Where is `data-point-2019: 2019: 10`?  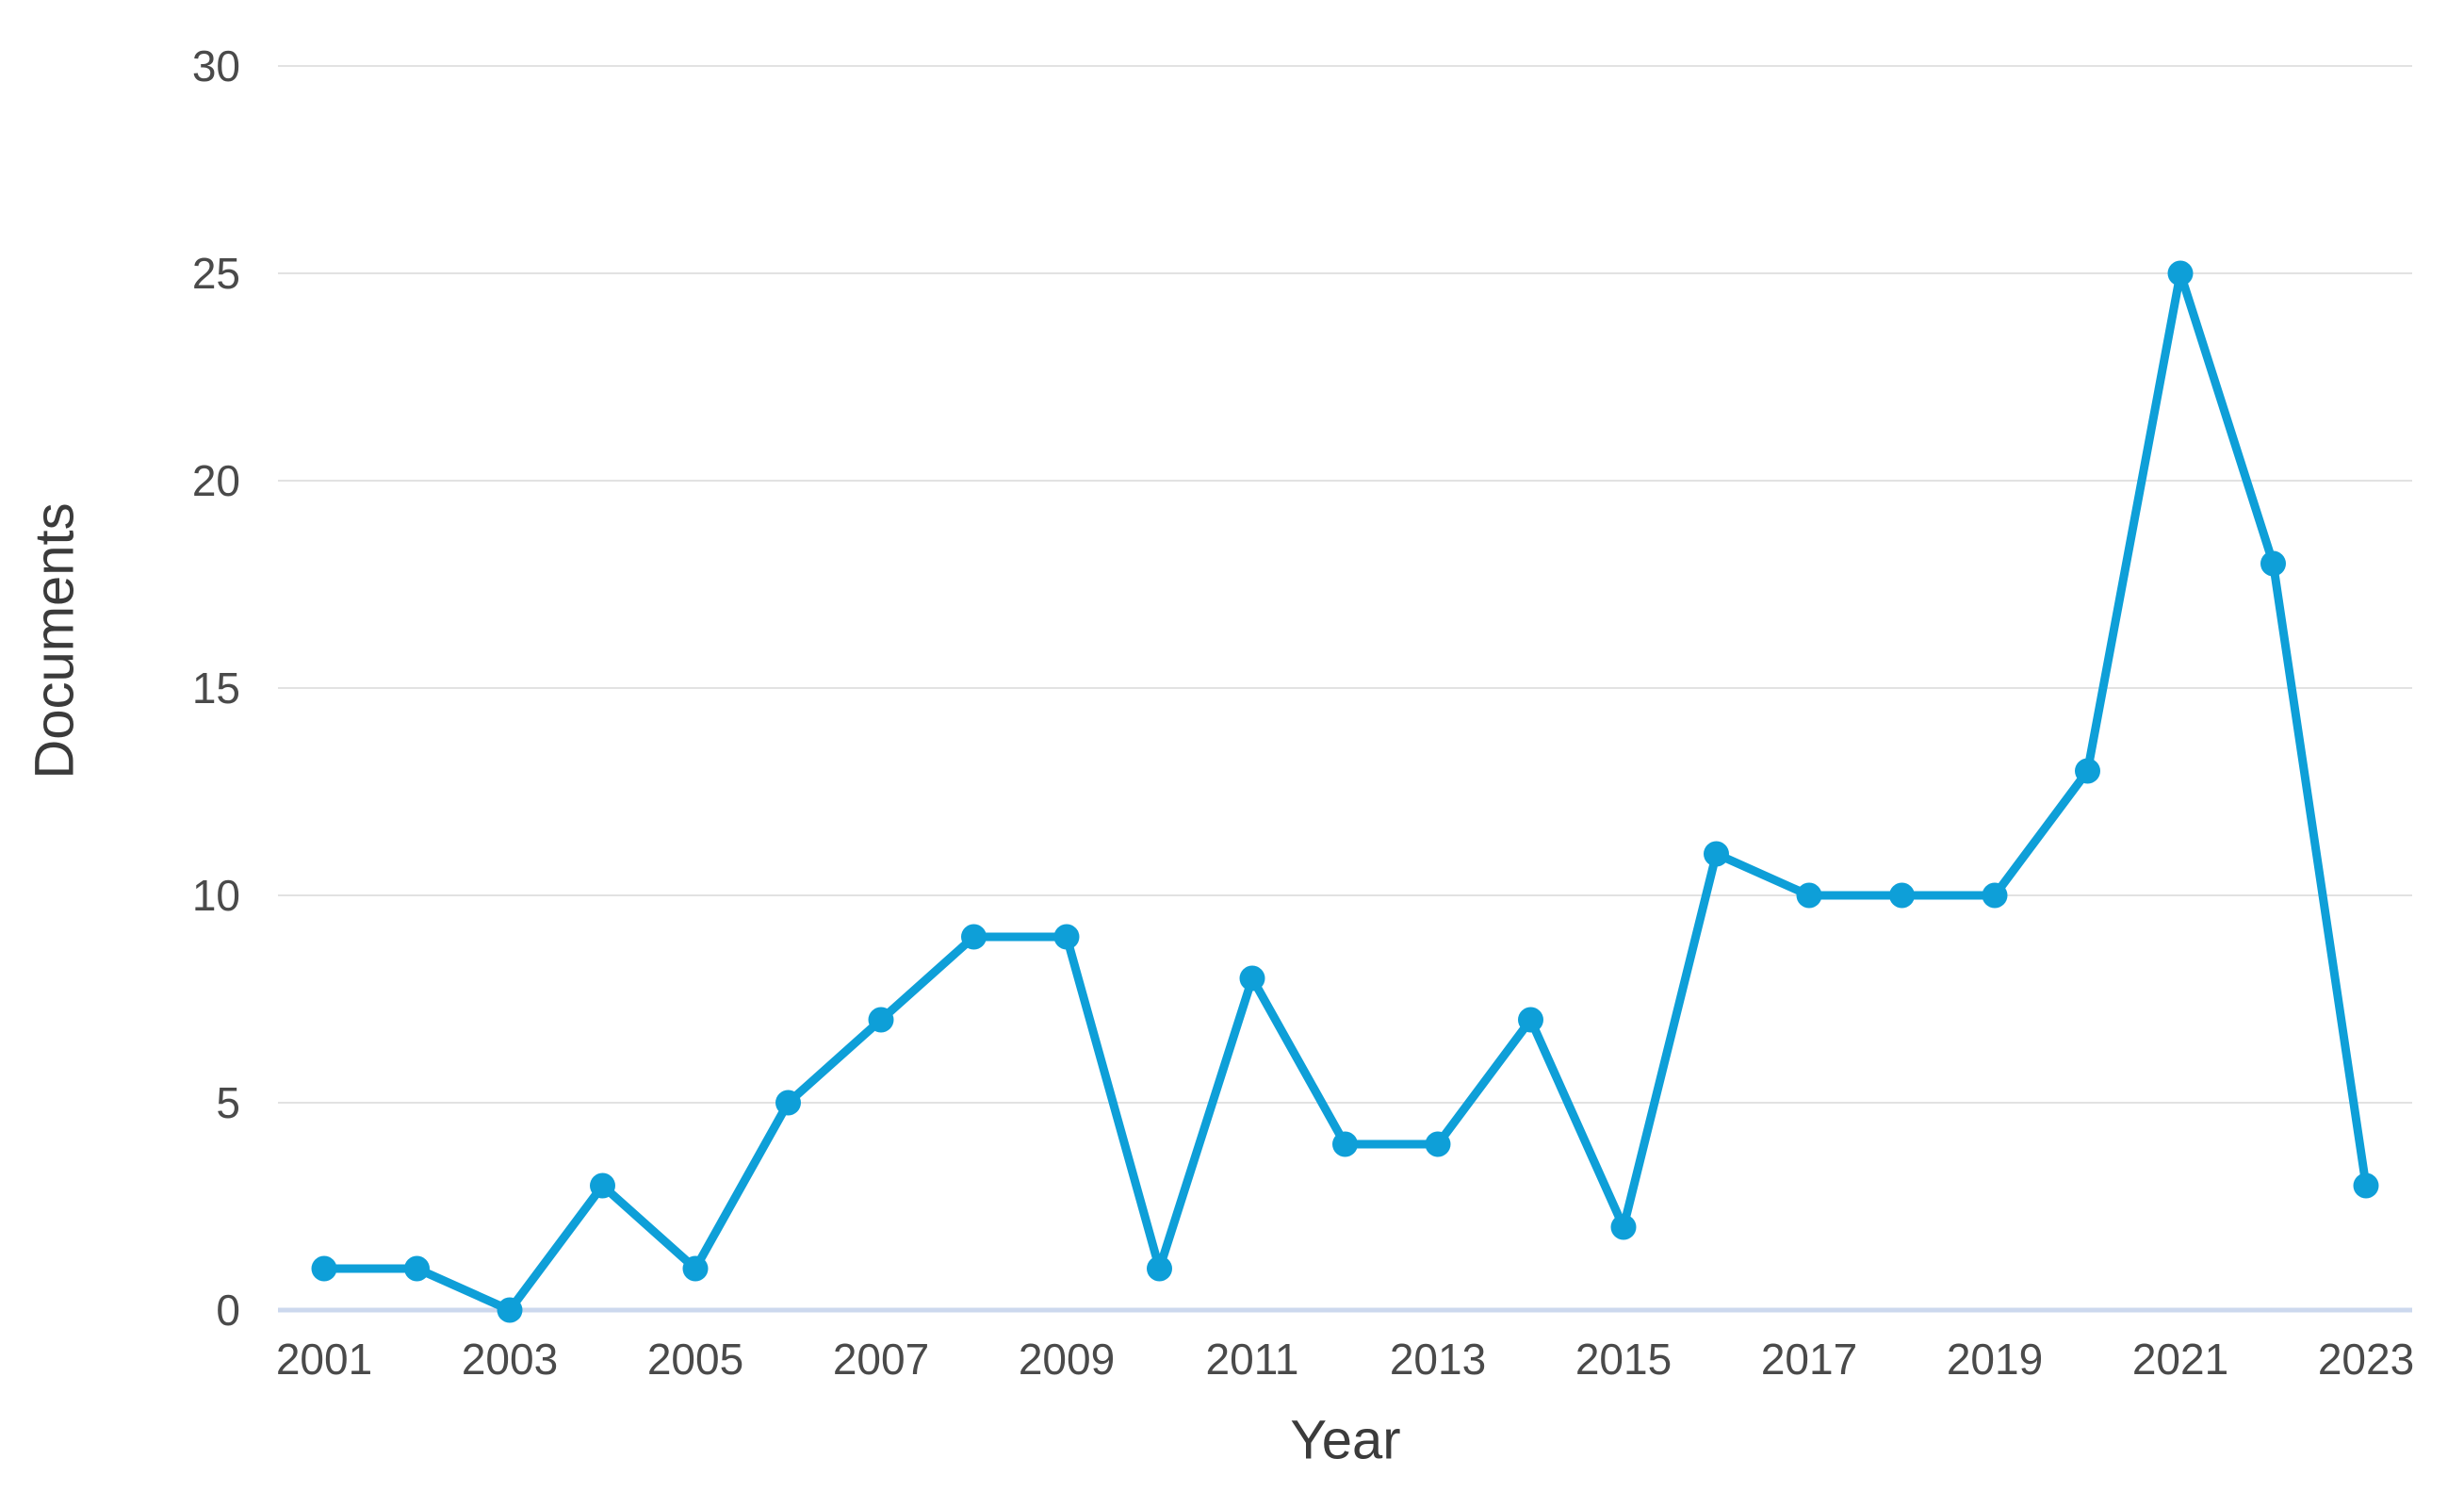
data-point-2019: 2019: 10 is located at coordinates (1995, 896).